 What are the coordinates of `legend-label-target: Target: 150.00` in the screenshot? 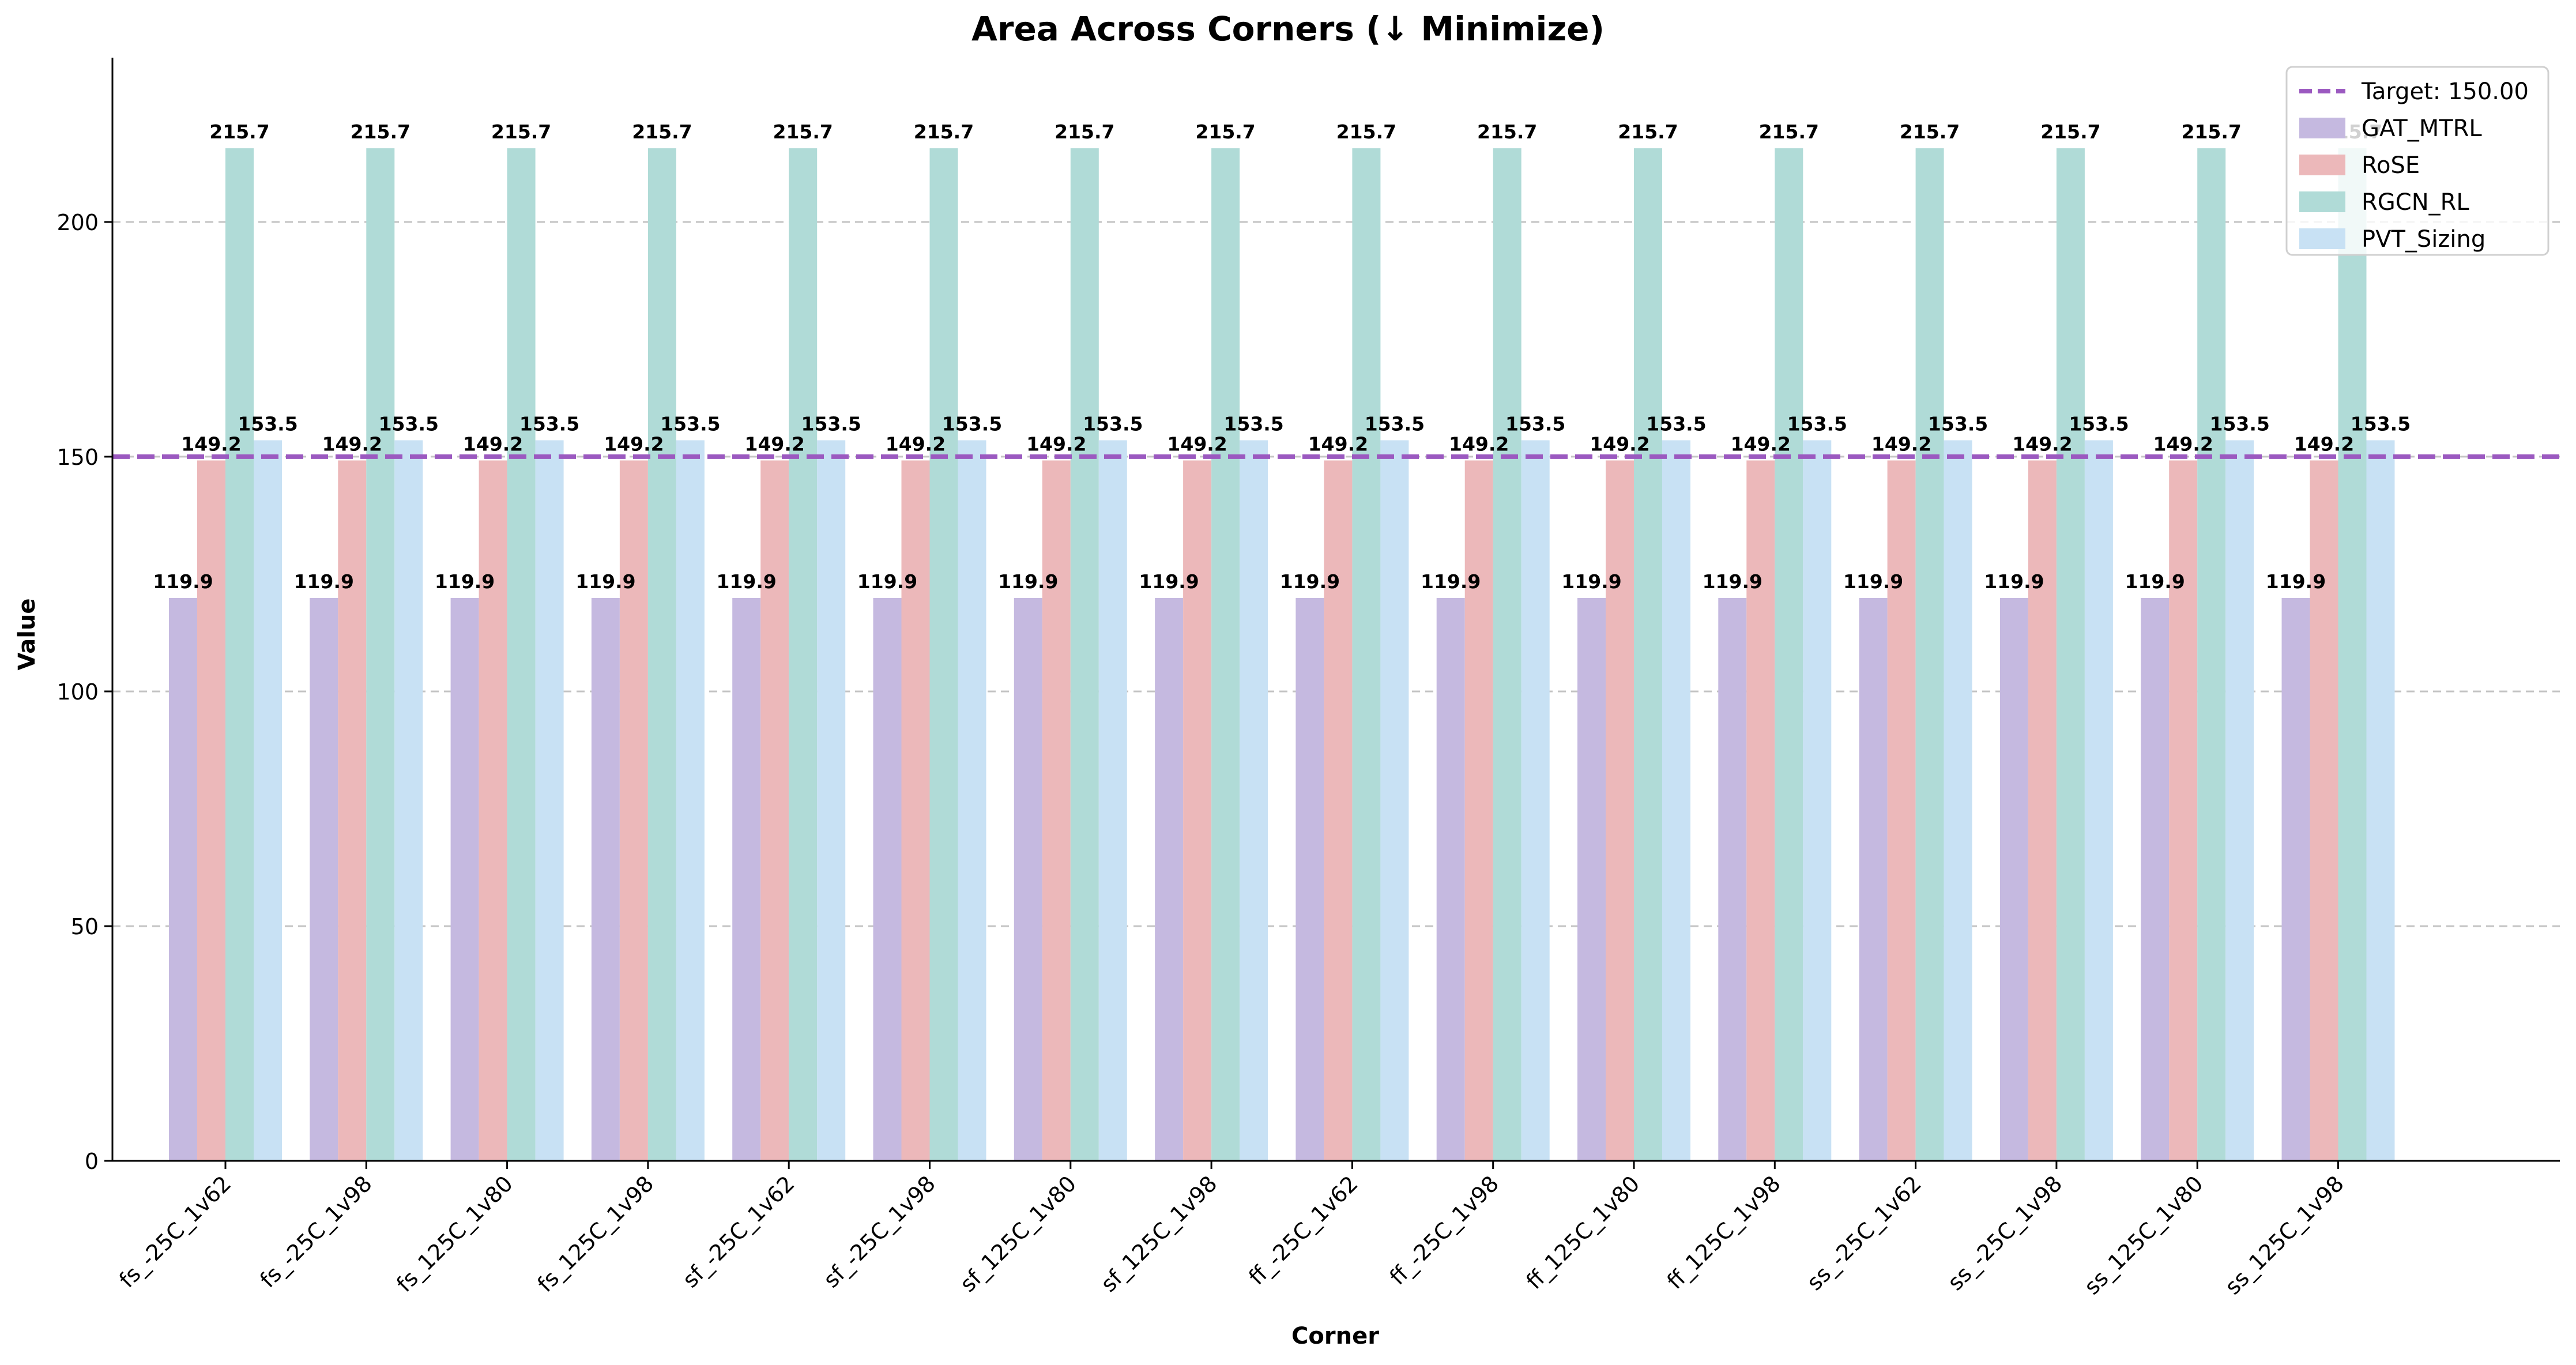 It's located at (2445, 92).